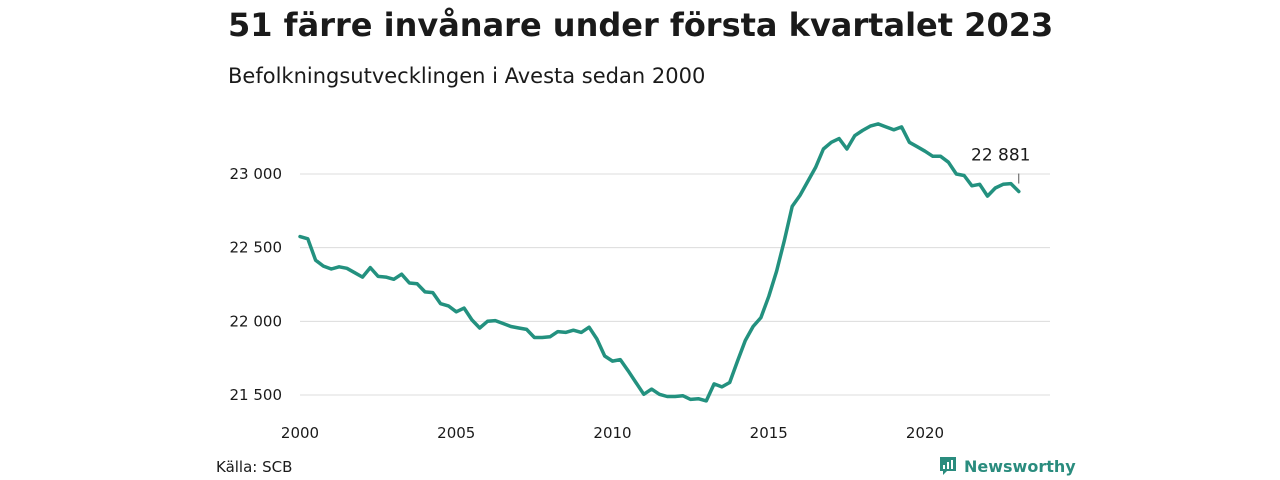 Image resolution: width=1280 pixels, height=480 pixels. Describe the element at coordinates (254, 467) in the screenshot. I see `source-note: Källa: SCB` at that location.